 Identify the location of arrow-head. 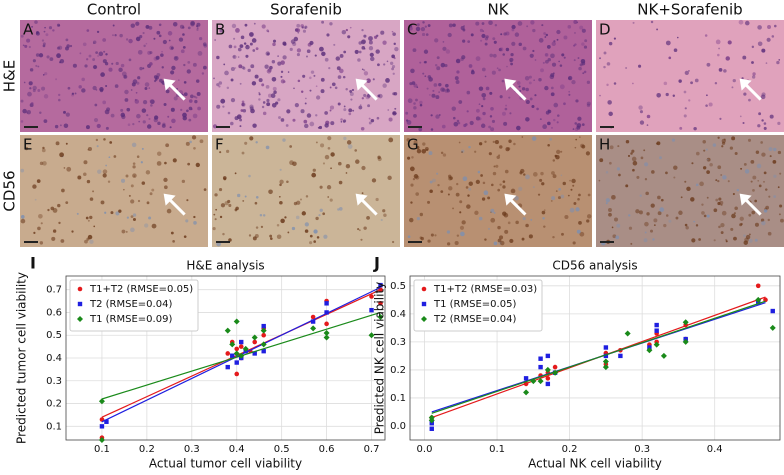
(510, 199).